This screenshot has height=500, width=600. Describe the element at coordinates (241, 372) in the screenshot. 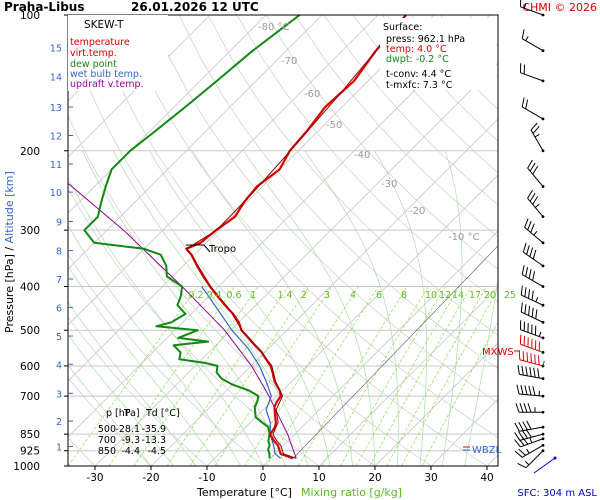

I see `wet-bulb-curve` at that location.